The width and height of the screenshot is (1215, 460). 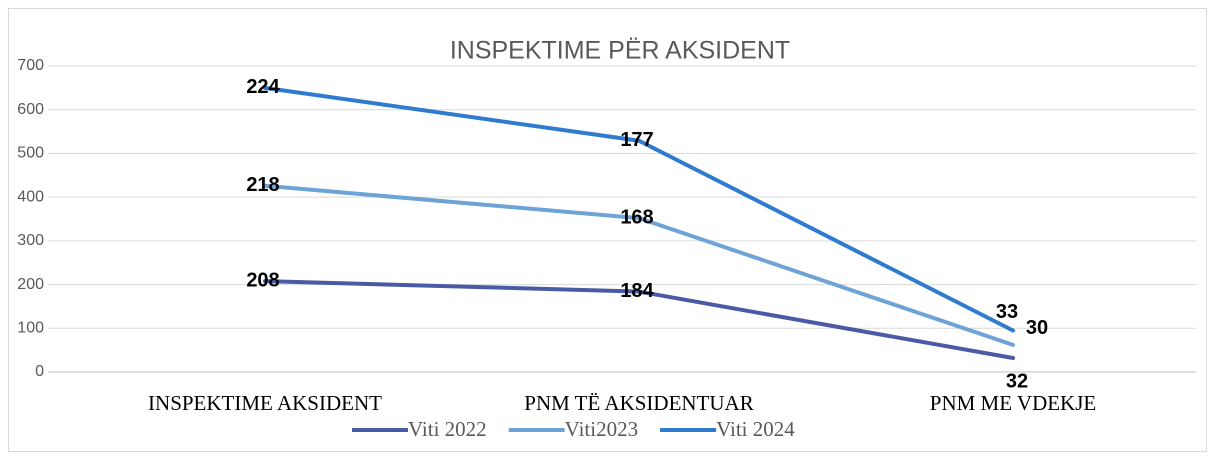 I want to click on y-tick-label: 600, so click(x=30, y=109).